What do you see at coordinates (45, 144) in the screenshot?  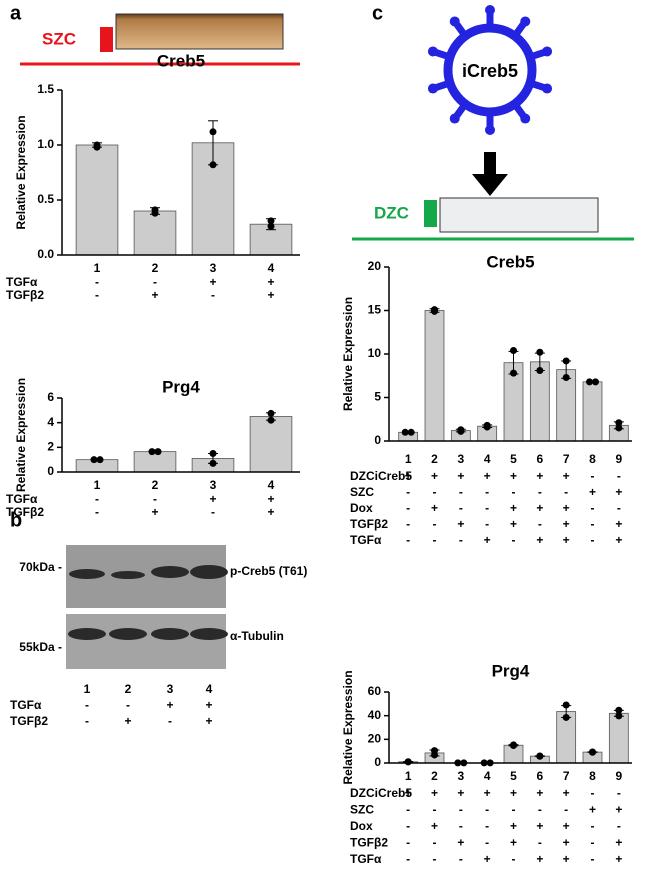 I see `y-tick-label: 1.0` at bounding box center [45, 144].